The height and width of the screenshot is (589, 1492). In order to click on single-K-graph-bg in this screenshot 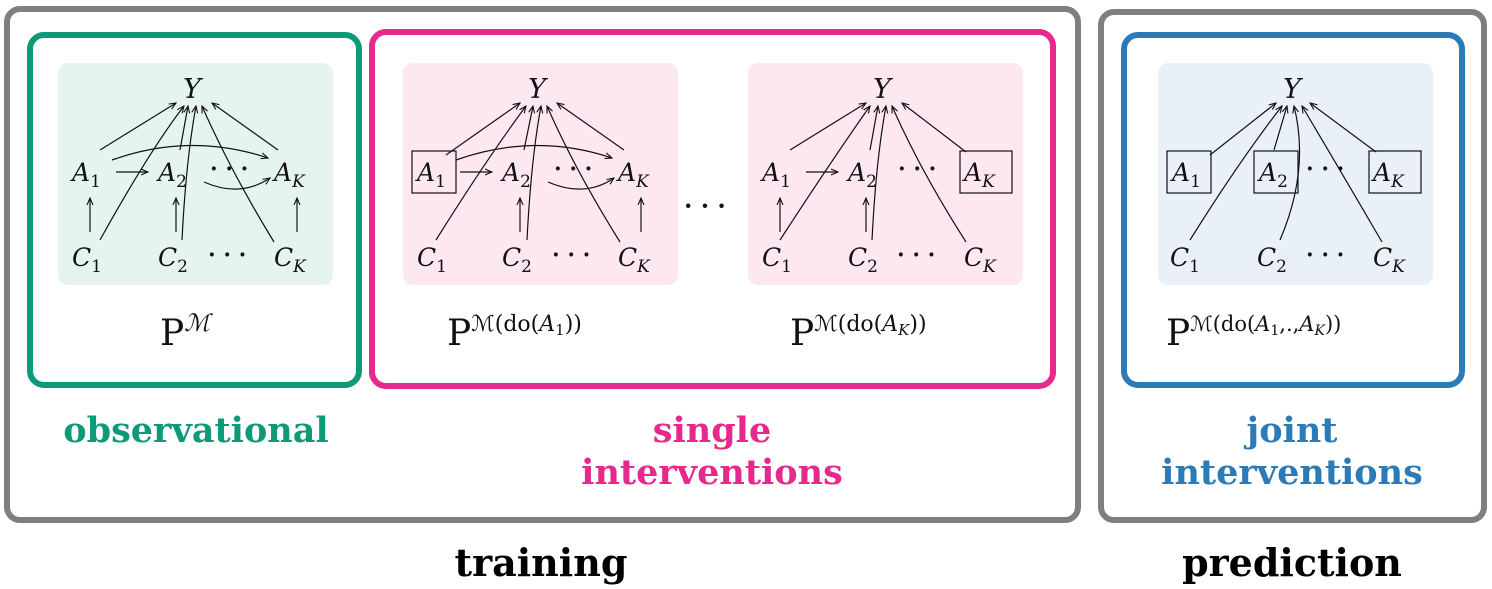, I will do `click(885, 174)`.